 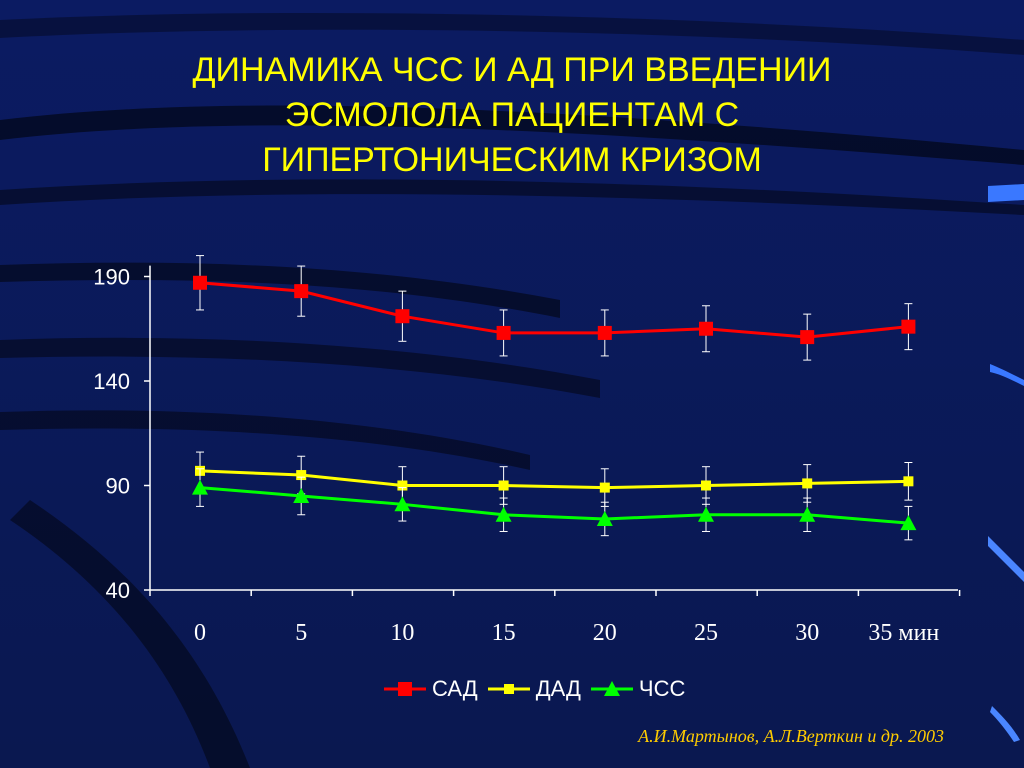 I want to click on x-tick-label: 30, so click(x=807, y=633).